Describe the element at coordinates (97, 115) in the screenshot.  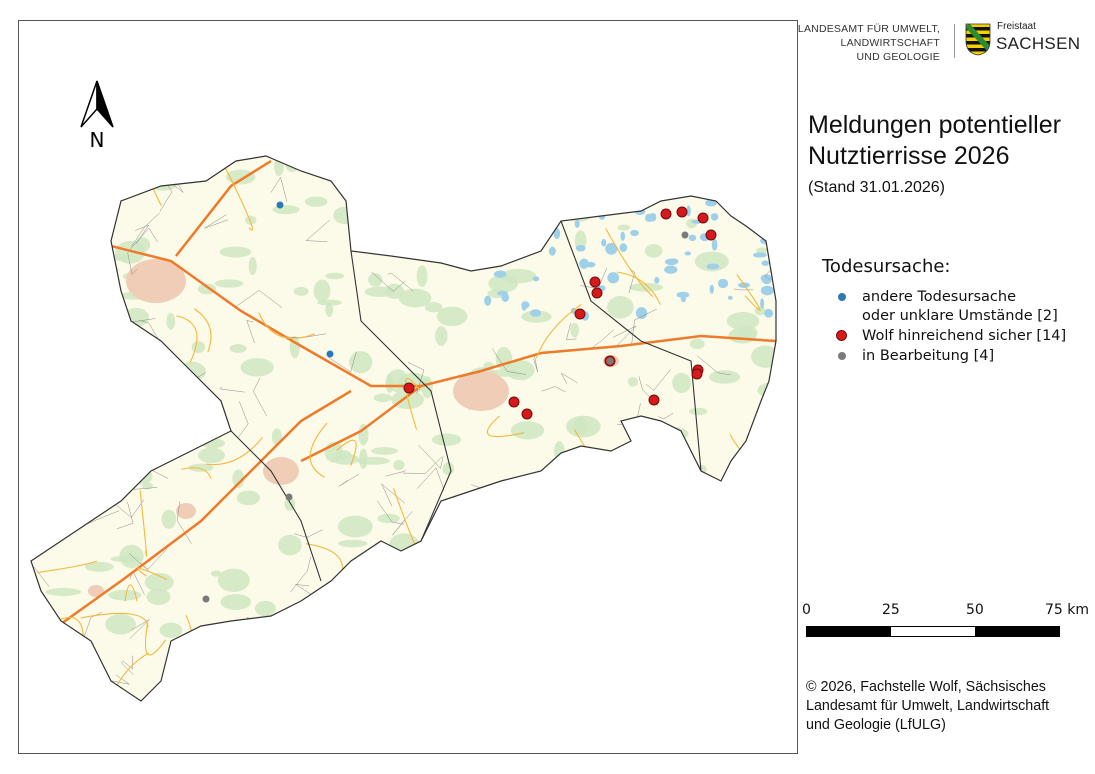
I see `north-arrow-icon: N` at that location.